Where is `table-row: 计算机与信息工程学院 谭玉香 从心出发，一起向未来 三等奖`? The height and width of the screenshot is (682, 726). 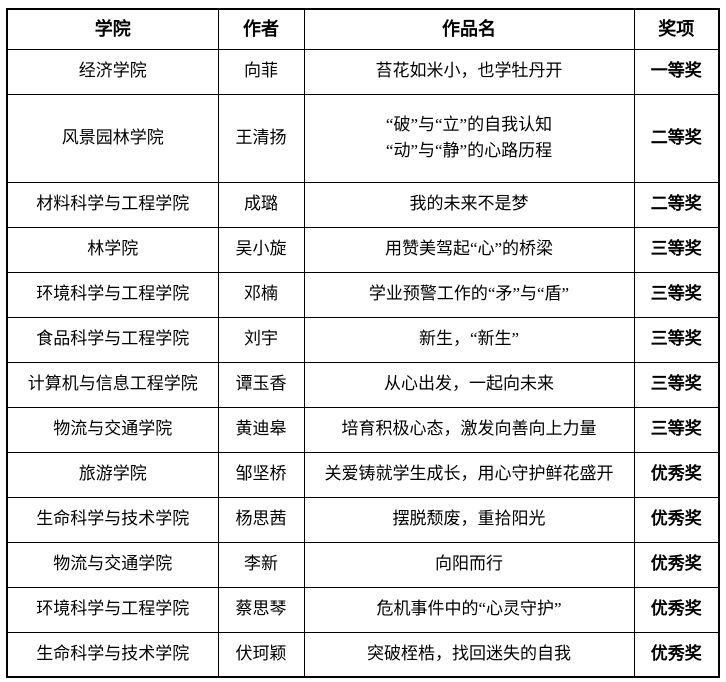
table-row: 计算机与信息工程学院 谭玉香 从心出发，一起向未来 三等奖 is located at coordinates (363, 384).